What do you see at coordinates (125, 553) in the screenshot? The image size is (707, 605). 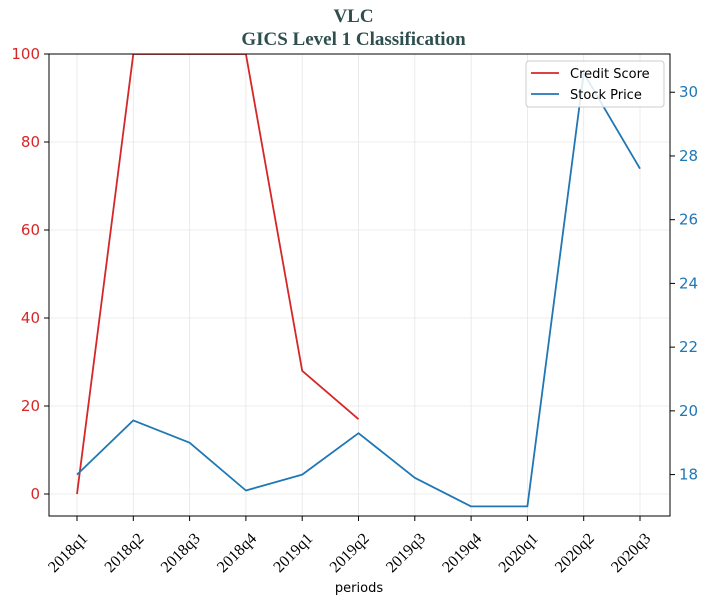 I see `x-tick-label: 2018q2` at bounding box center [125, 553].